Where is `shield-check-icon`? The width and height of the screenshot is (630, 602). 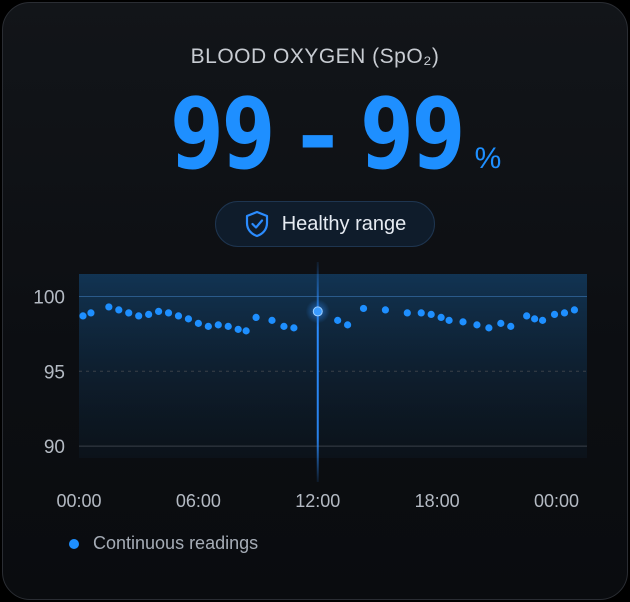
shield-check-icon is located at coordinates (256, 224).